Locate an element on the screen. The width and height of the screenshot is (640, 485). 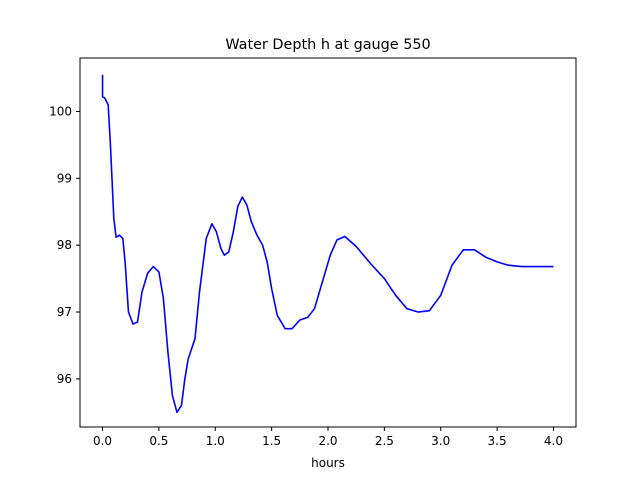
x-tick-label: 1.0 is located at coordinates (215, 441).